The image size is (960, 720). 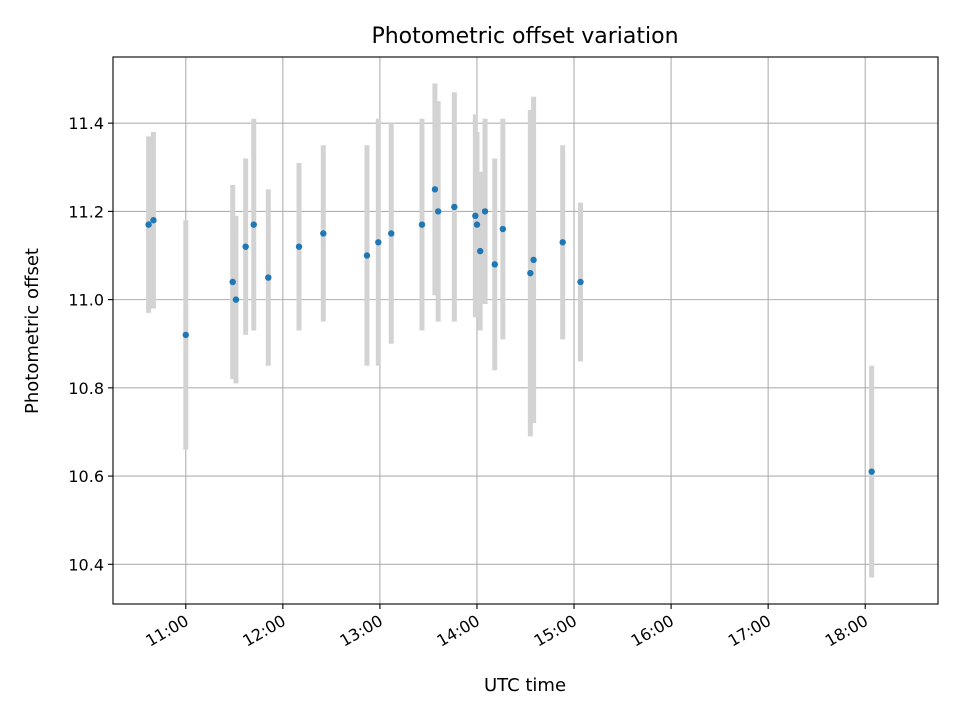 What do you see at coordinates (86, 476) in the screenshot?
I see `y-tick-label: 10.6` at bounding box center [86, 476].